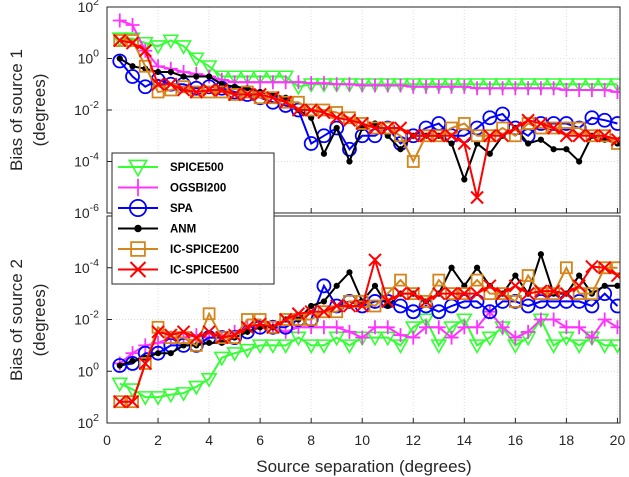  I want to click on legend-marker-ogsbi200, so click(138, 187).